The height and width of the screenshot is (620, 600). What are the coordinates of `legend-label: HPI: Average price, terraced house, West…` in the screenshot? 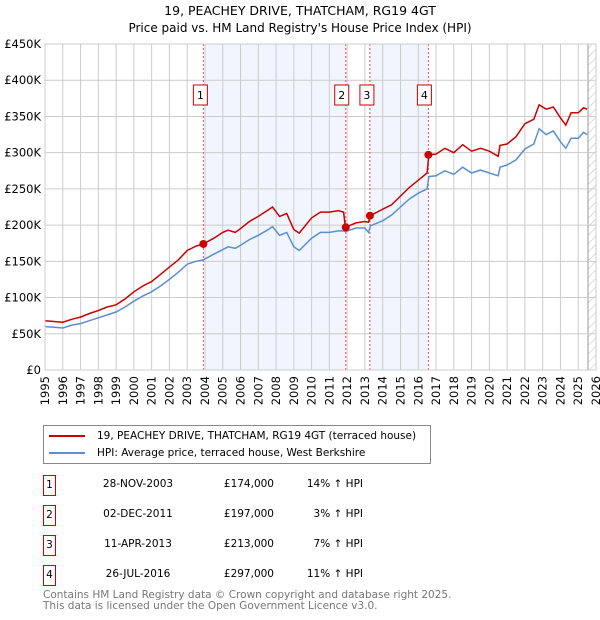 It's located at (231, 453).